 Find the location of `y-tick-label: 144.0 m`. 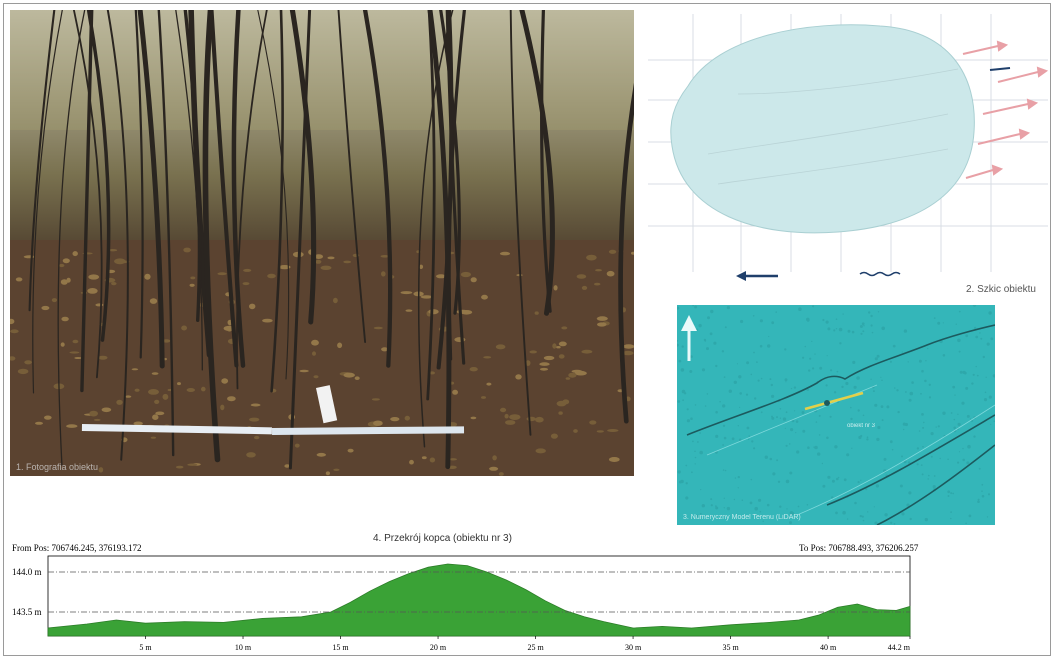

y-tick-label: 144.0 m is located at coordinates (27, 572).